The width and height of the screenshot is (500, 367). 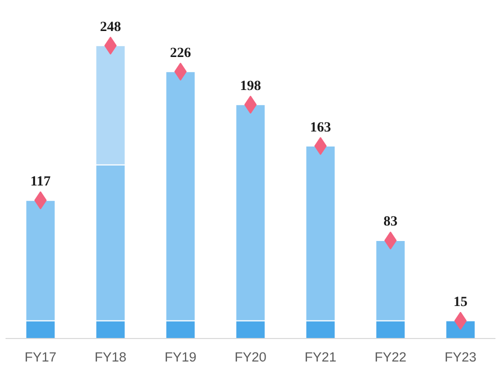 I want to click on data-label: 117, so click(x=40, y=182).